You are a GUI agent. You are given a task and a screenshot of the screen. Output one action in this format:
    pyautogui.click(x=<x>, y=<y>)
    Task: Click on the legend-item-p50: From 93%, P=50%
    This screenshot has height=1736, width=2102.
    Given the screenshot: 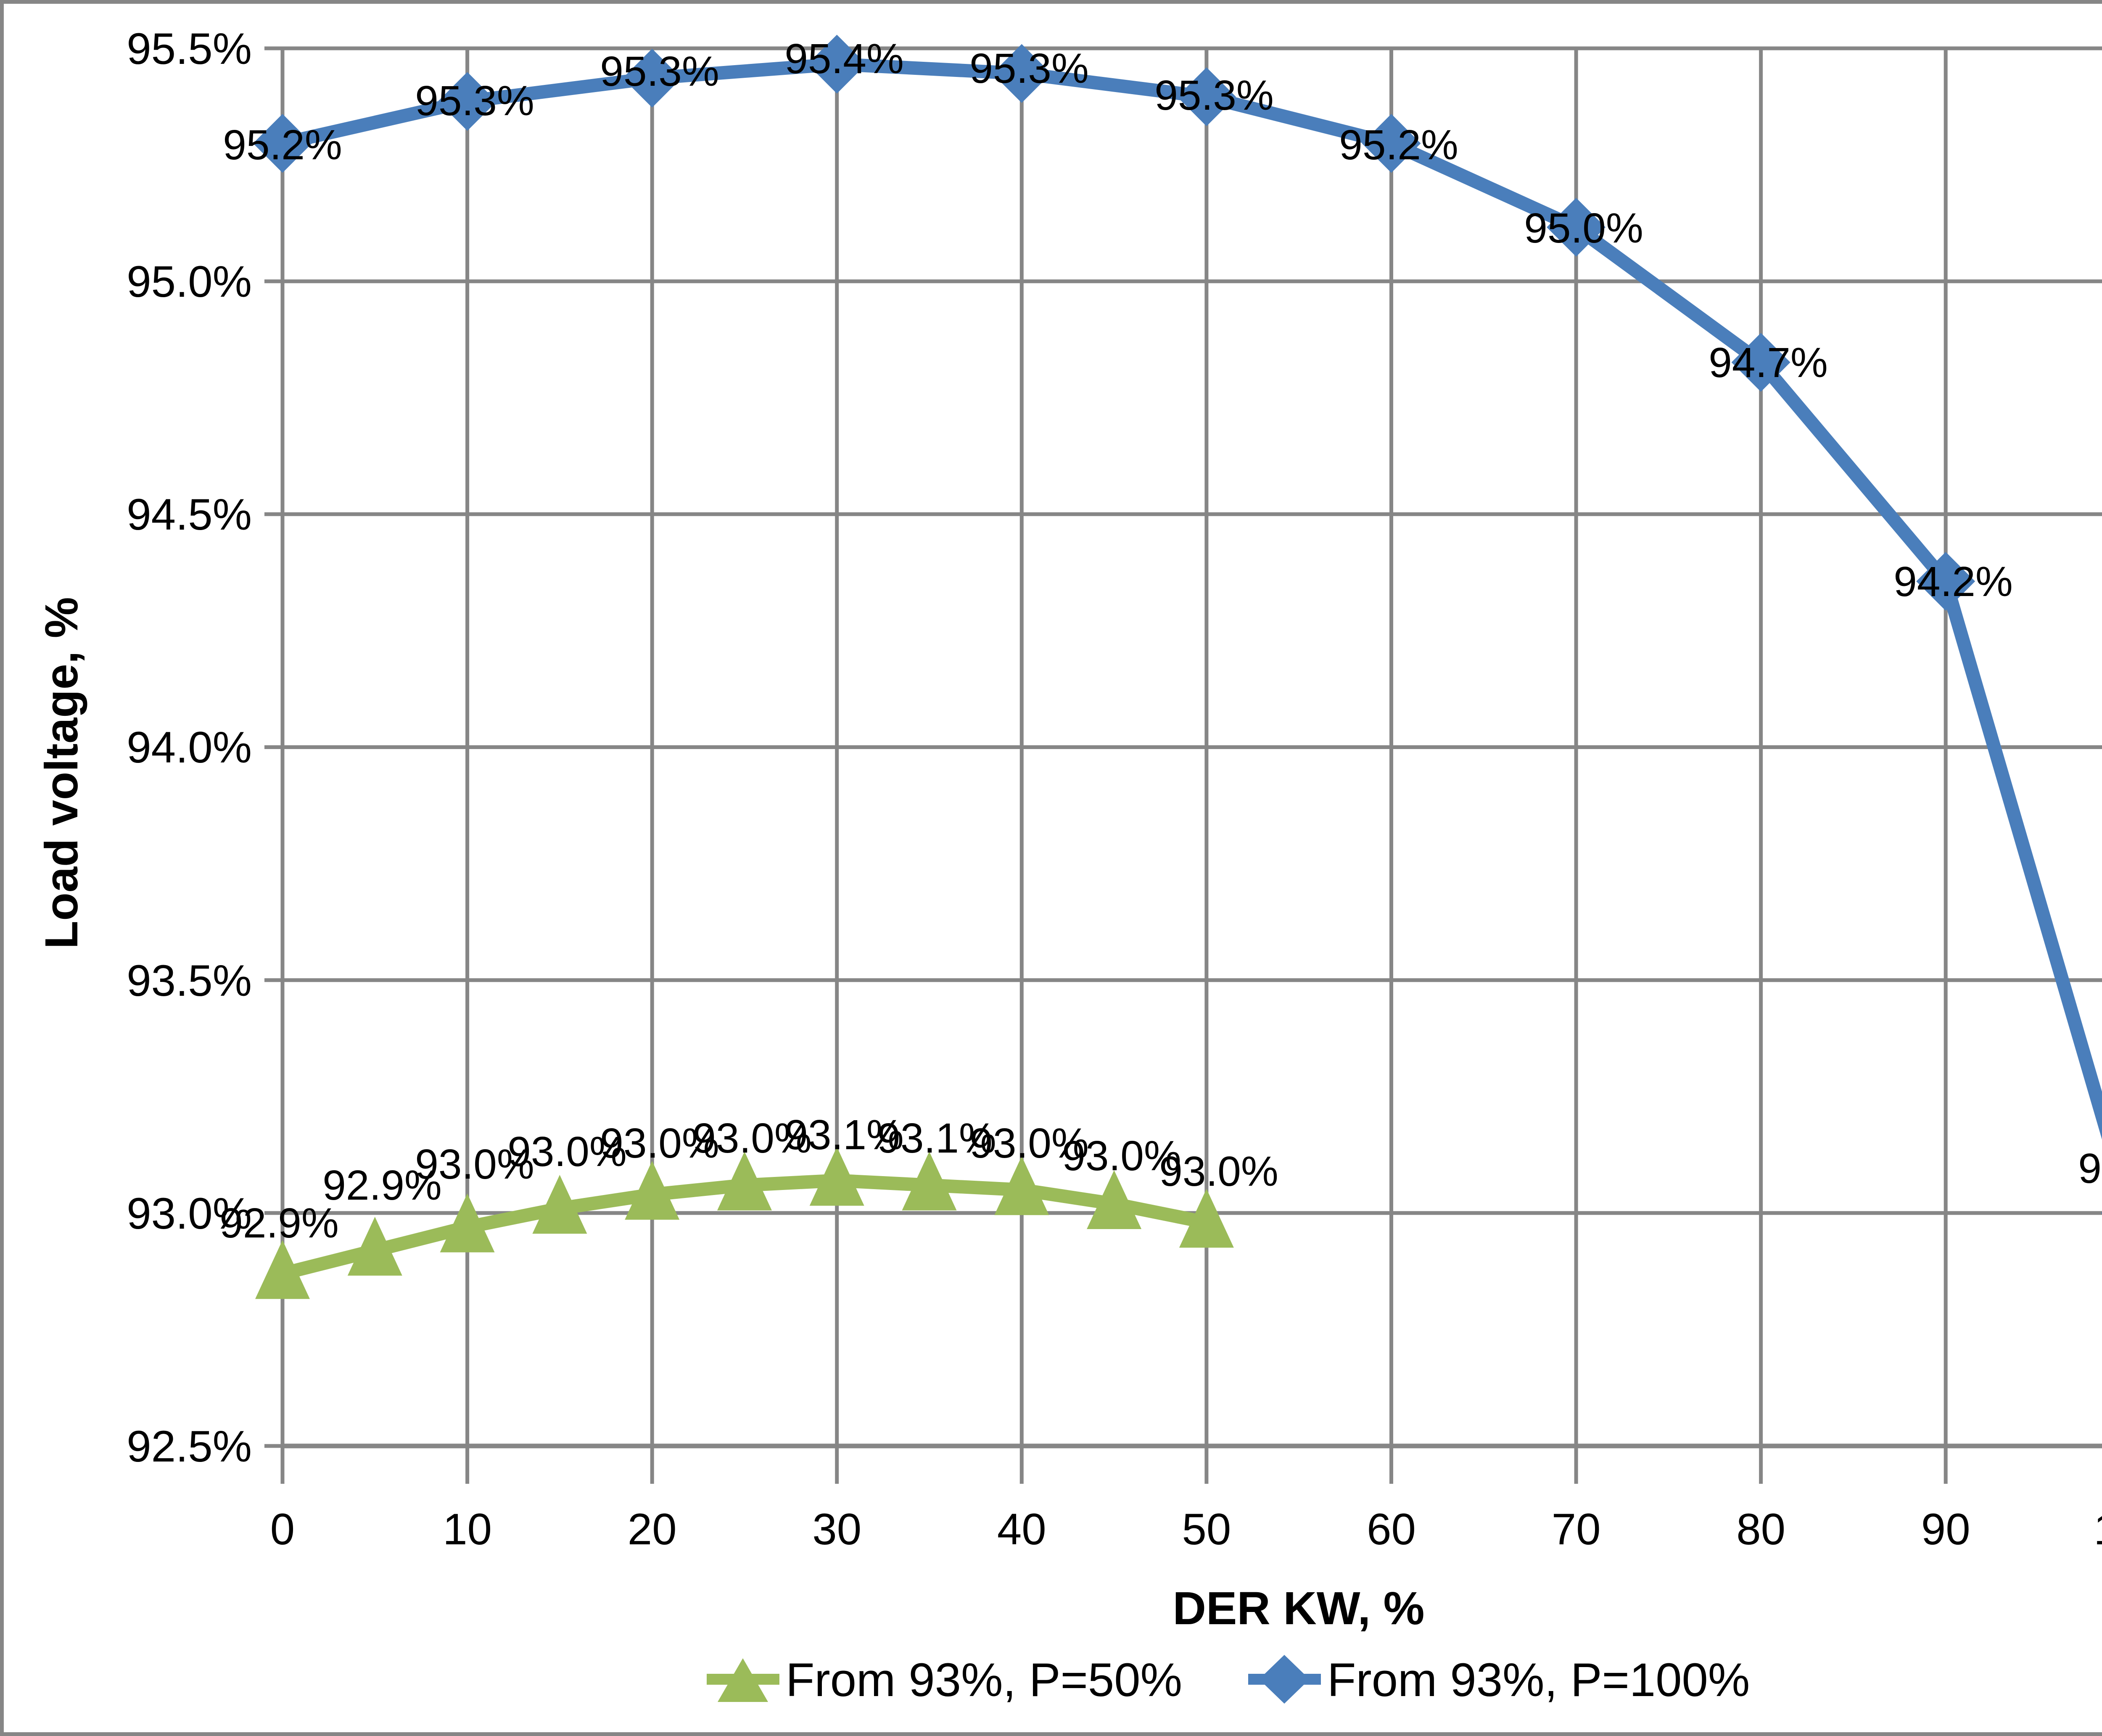 What is the action you would take?
    pyautogui.click(x=944, y=1680)
    